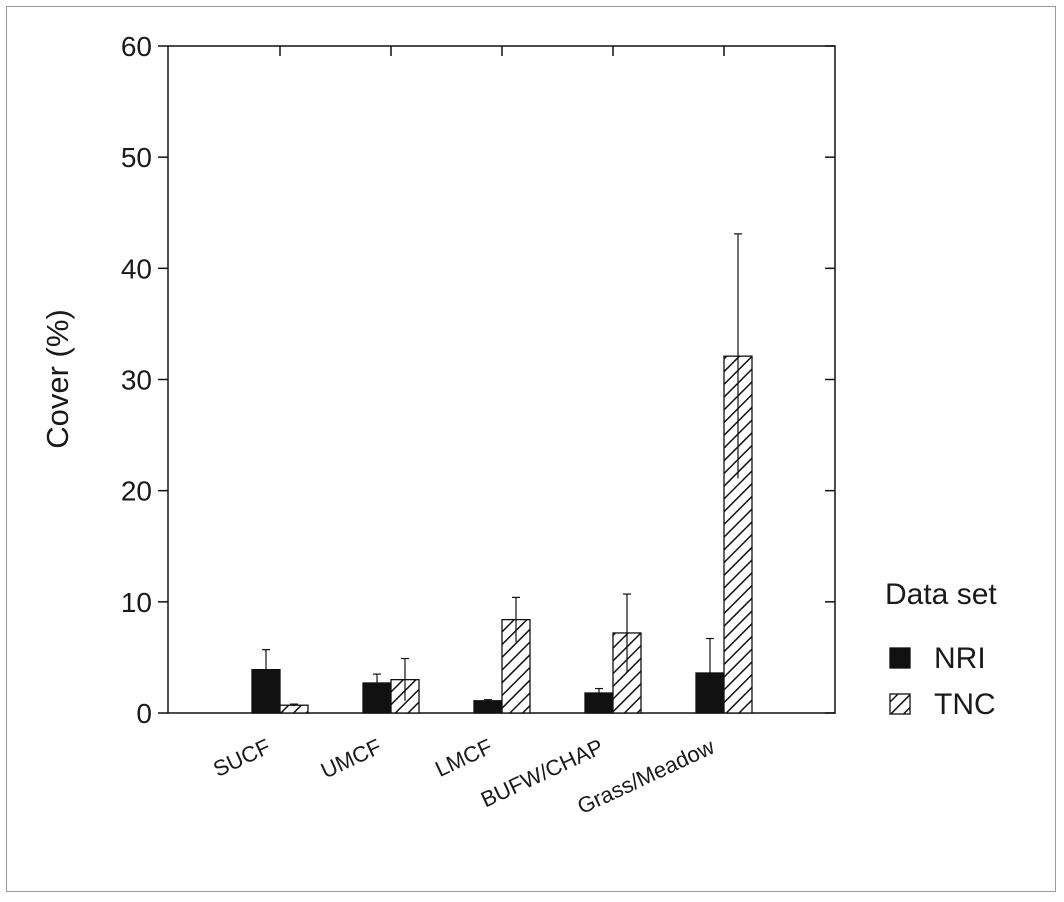 Image resolution: width=1064 pixels, height=902 pixels. What do you see at coordinates (965, 704) in the screenshot?
I see `legend-label-tnc: TNC` at bounding box center [965, 704].